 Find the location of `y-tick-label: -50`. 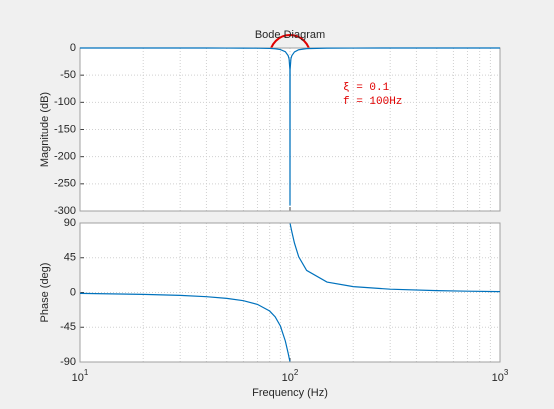

y-tick-label: -50 is located at coordinates (68, 75).